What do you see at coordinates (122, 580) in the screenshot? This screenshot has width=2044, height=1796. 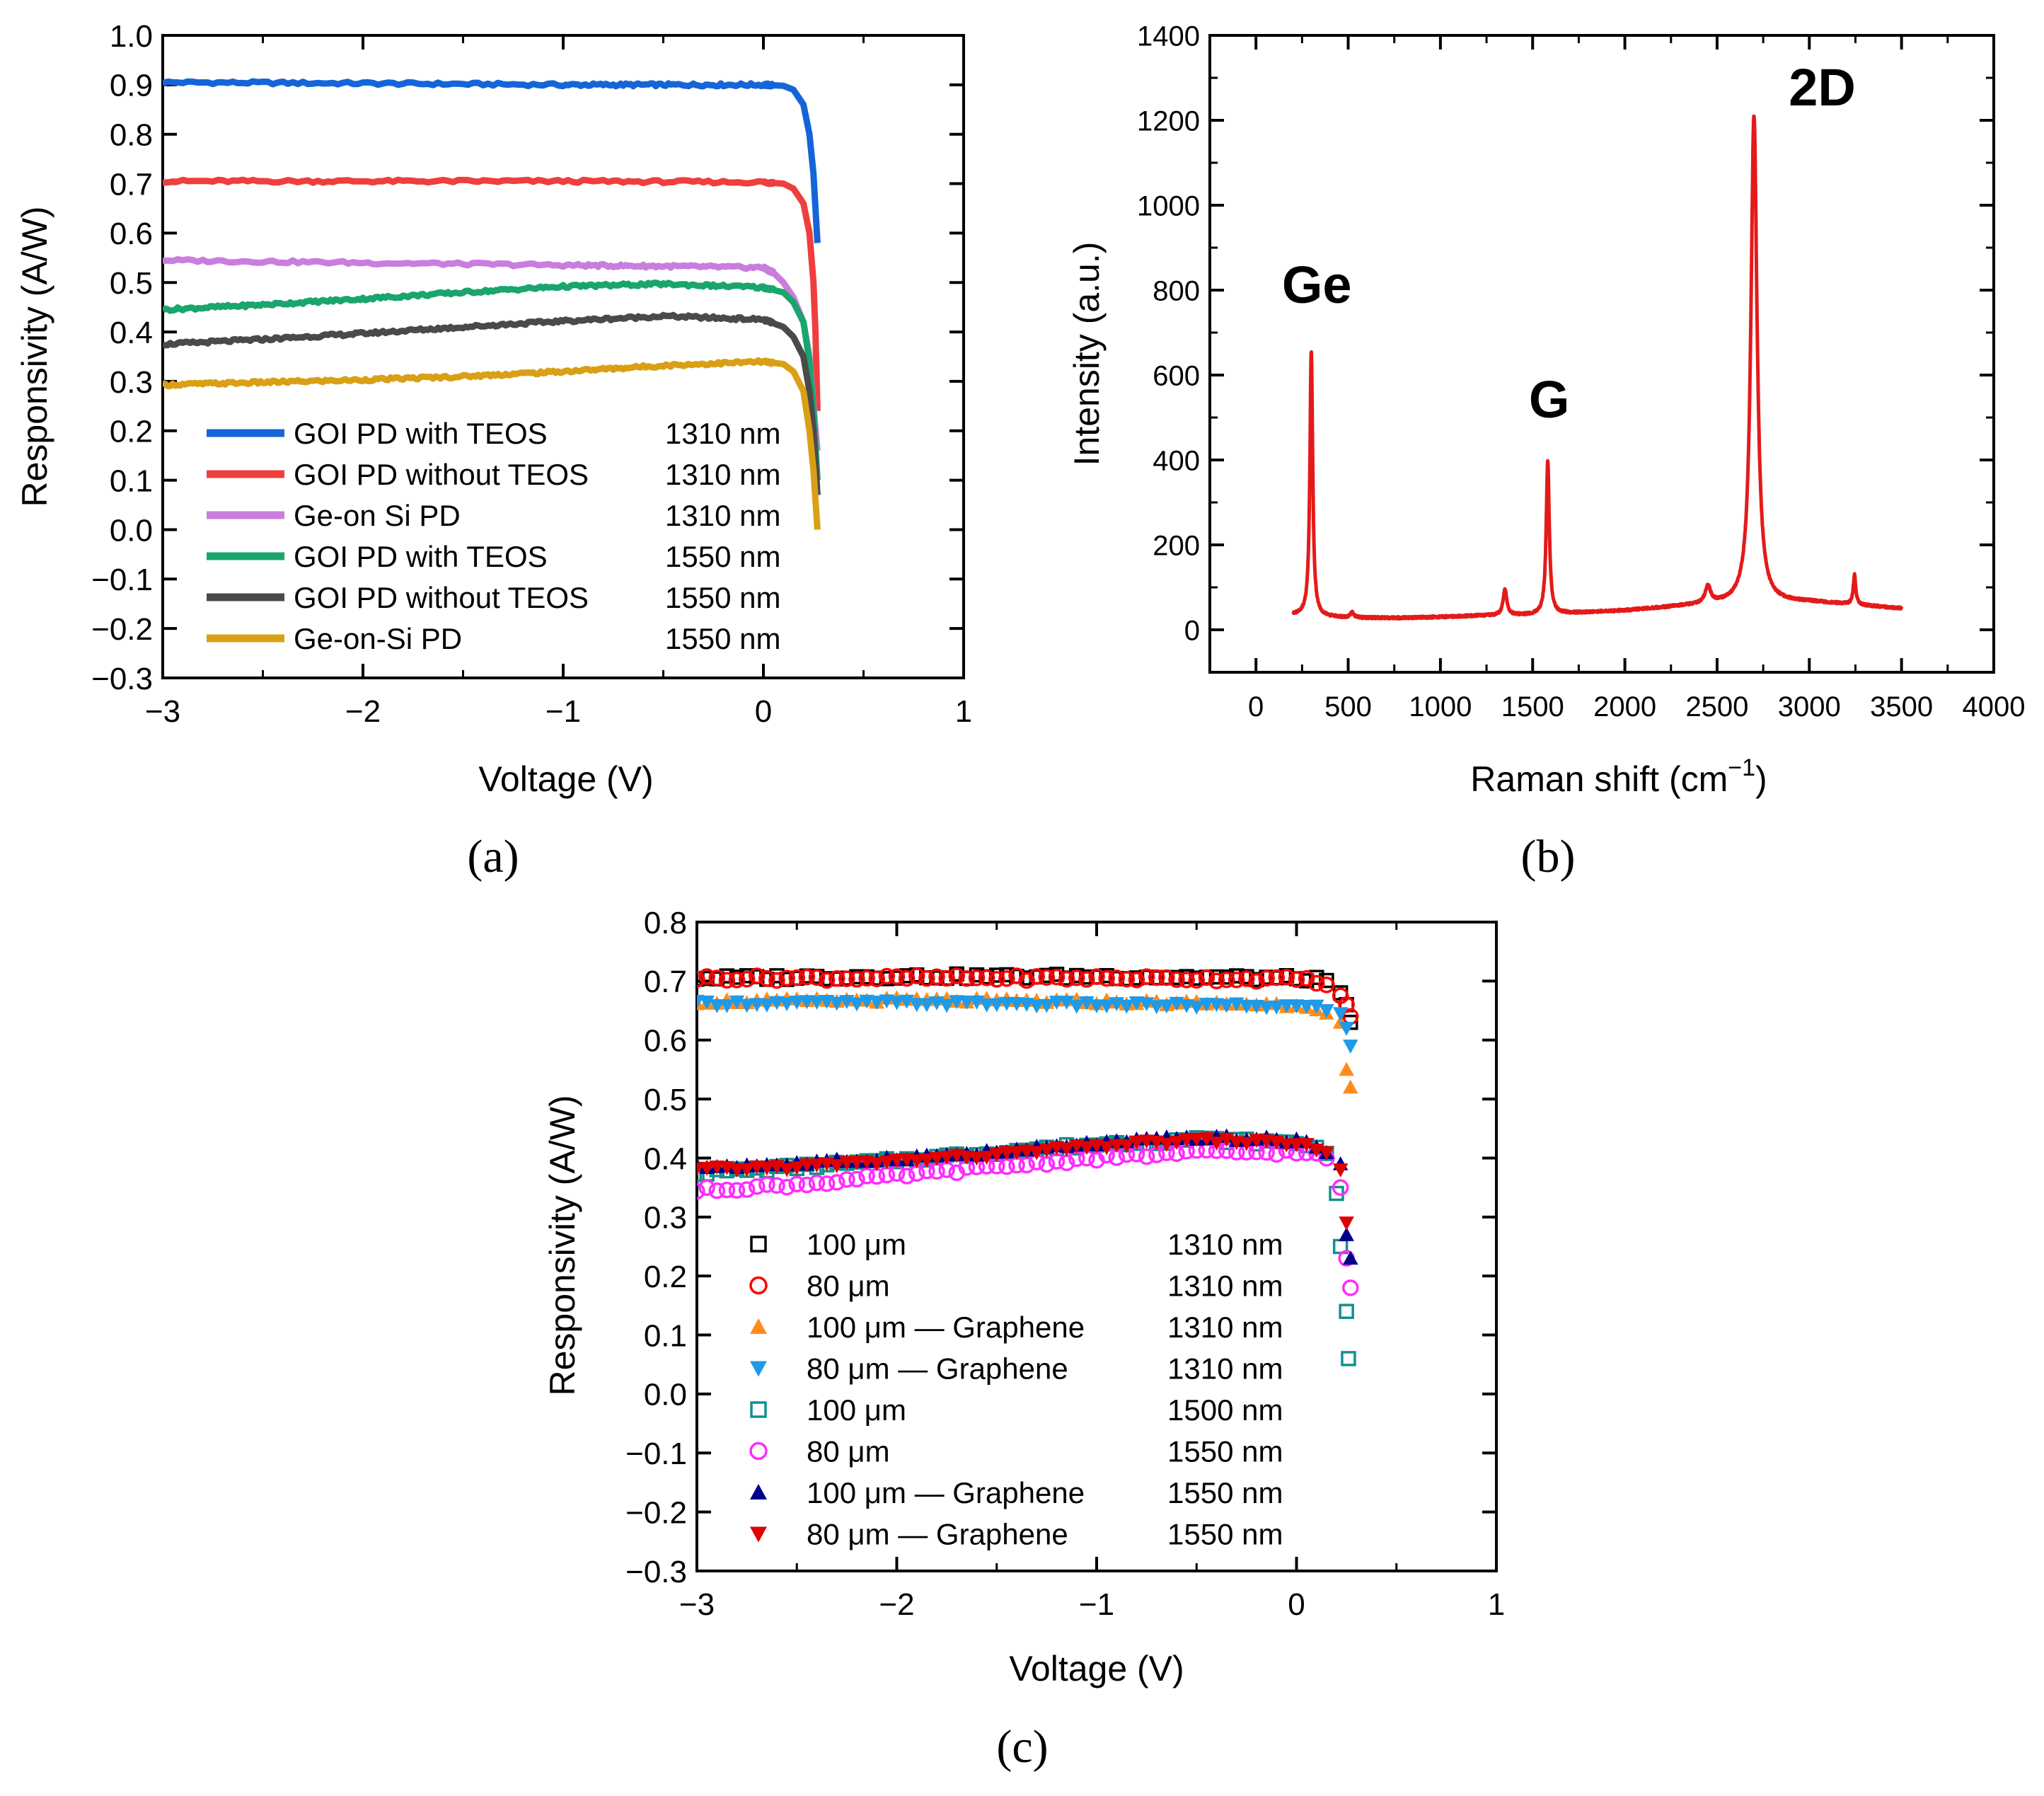 I see `y-tick-label: −0.1` at bounding box center [122, 580].